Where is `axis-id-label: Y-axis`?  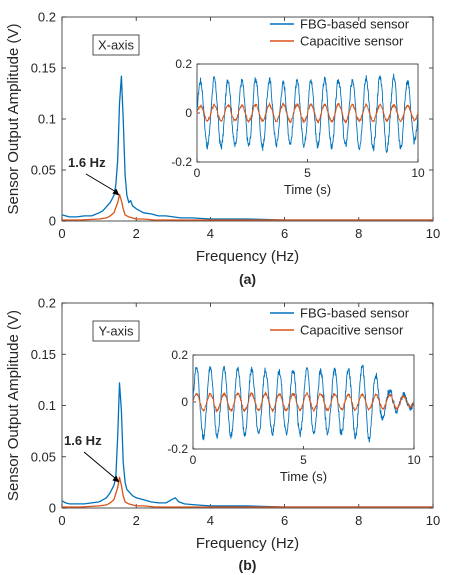
axis-id-label: Y-axis is located at coordinates (116, 331).